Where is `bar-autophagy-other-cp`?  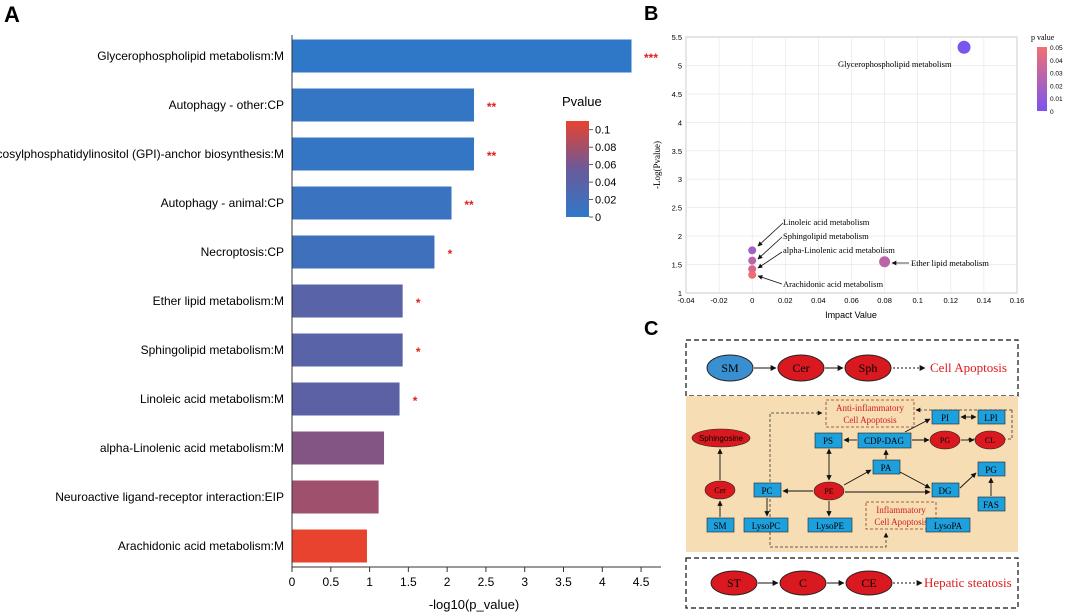 bar-autophagy-other-cp is located at coordinates (383, 105).